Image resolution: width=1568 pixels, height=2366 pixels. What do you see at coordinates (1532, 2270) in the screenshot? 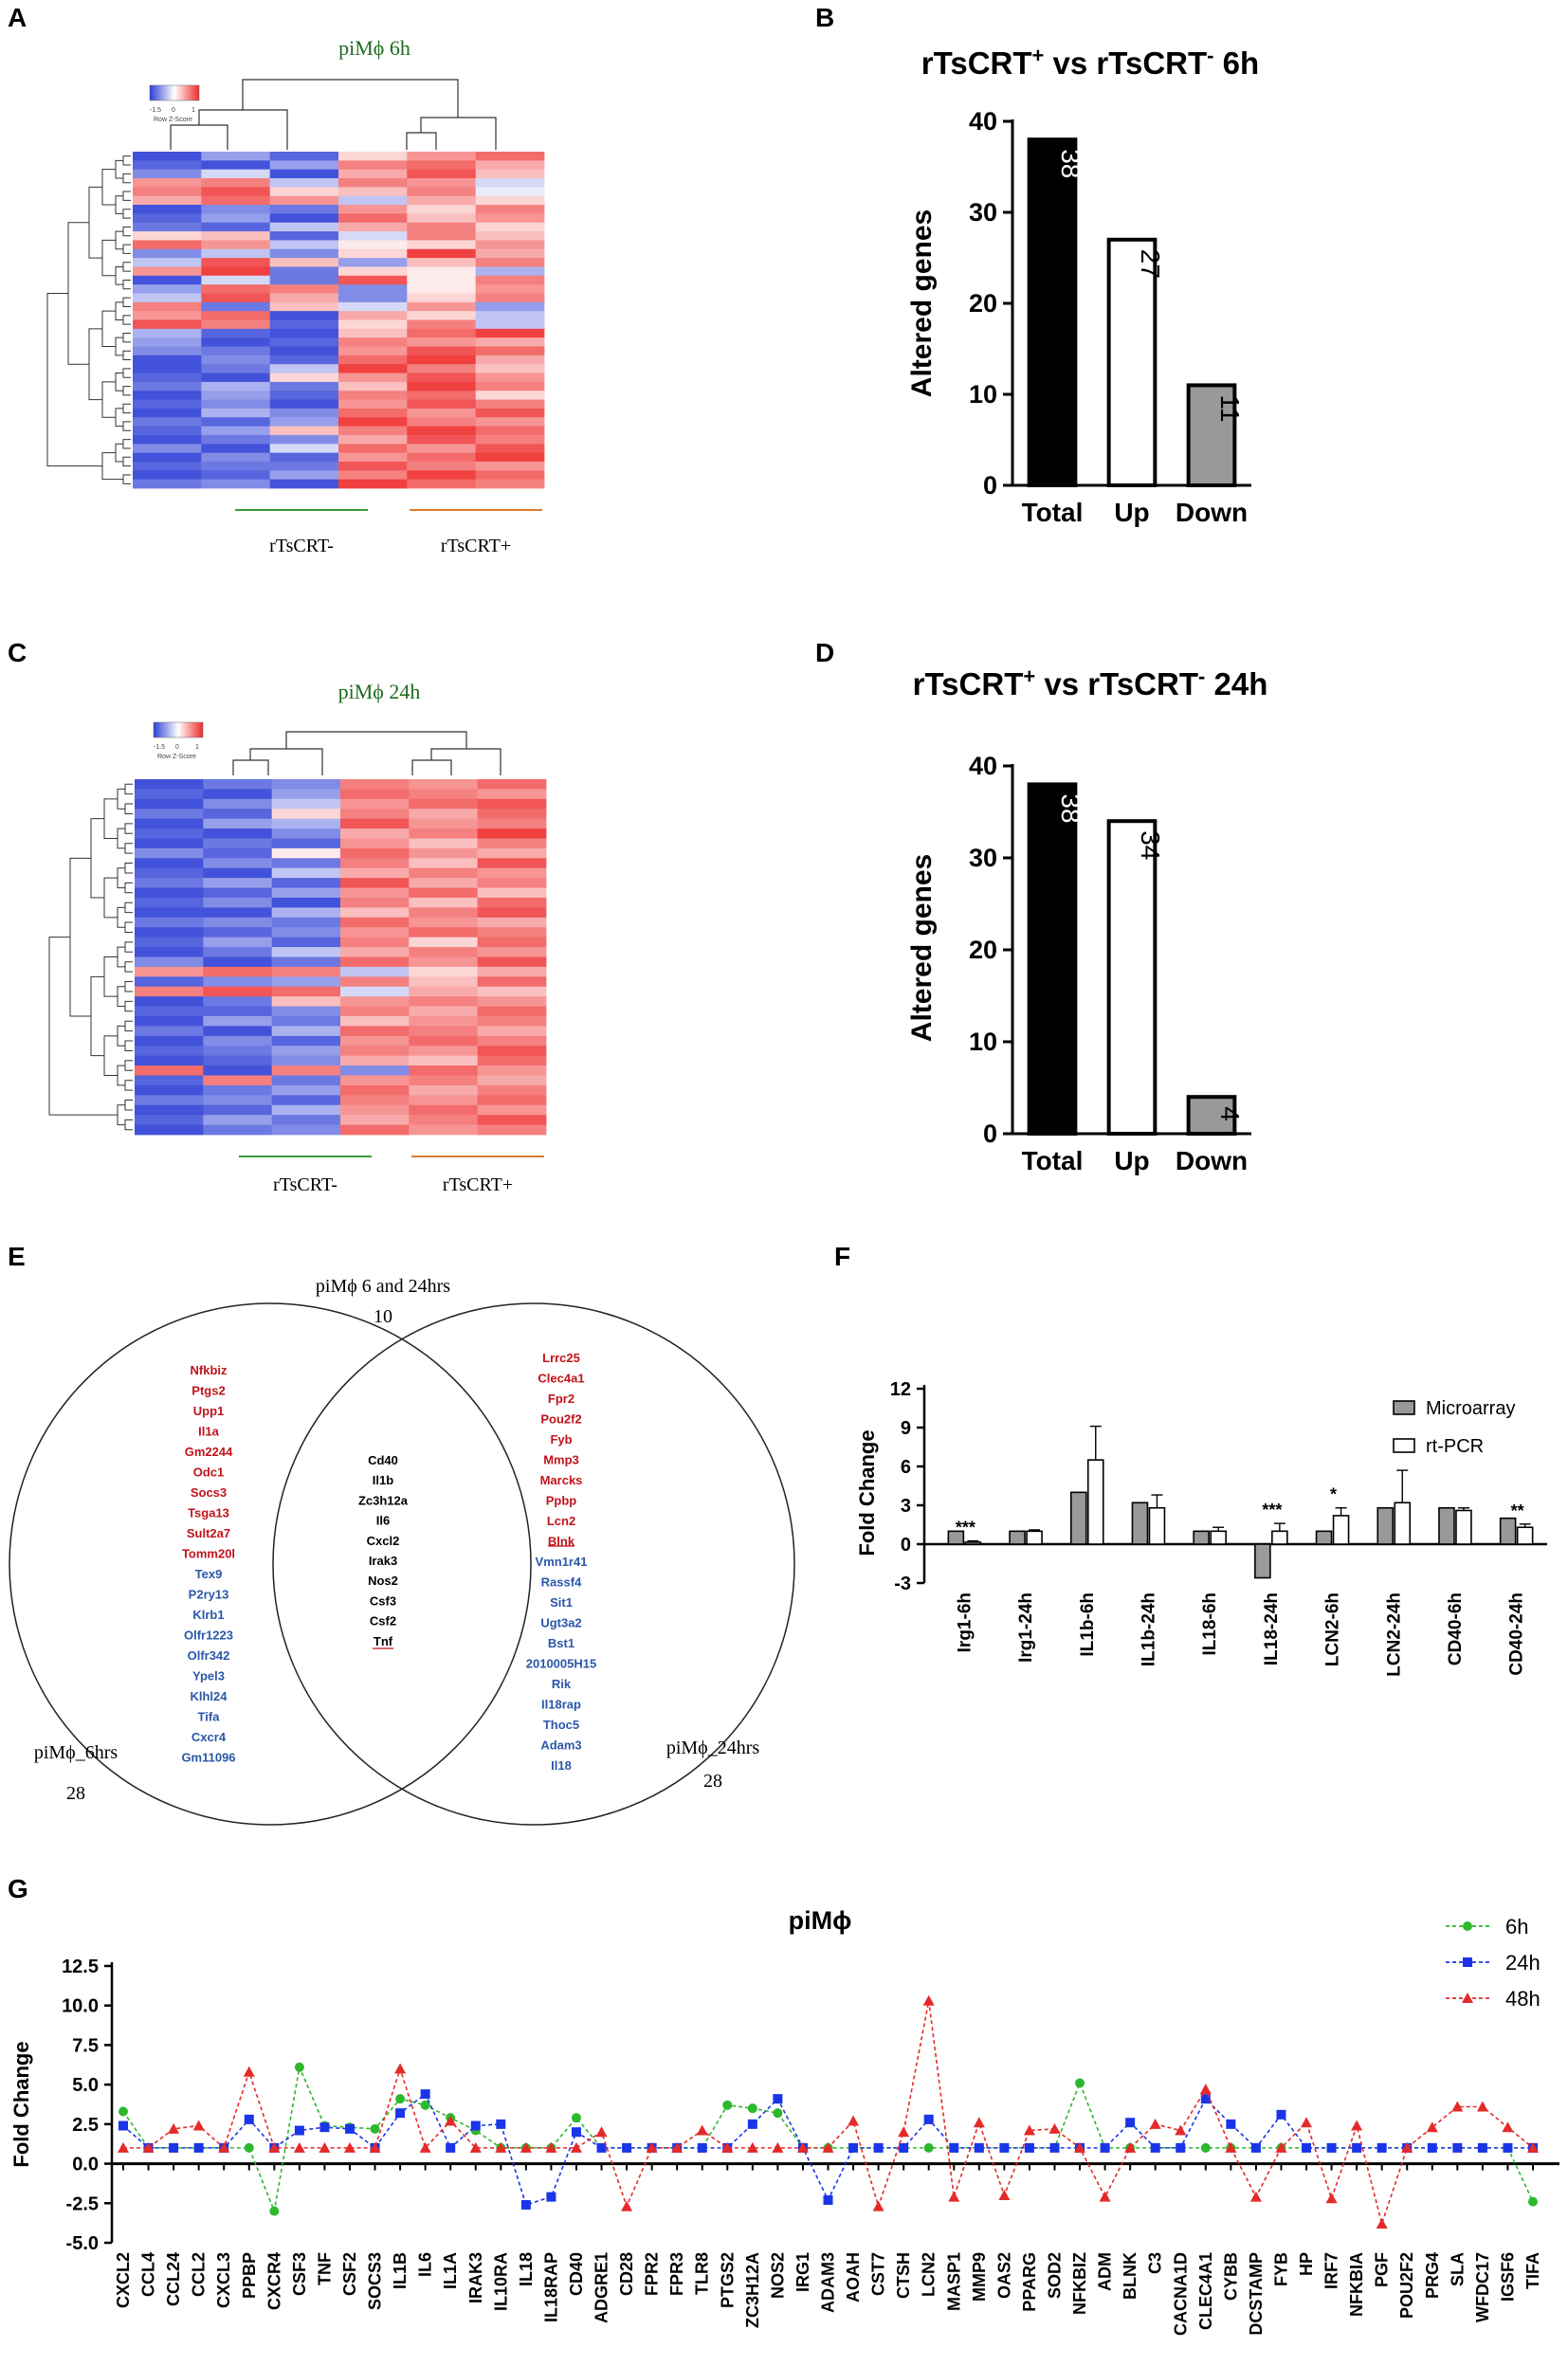
I see `x-tick-label: TIFA` at bounding box center [1532, 2270].